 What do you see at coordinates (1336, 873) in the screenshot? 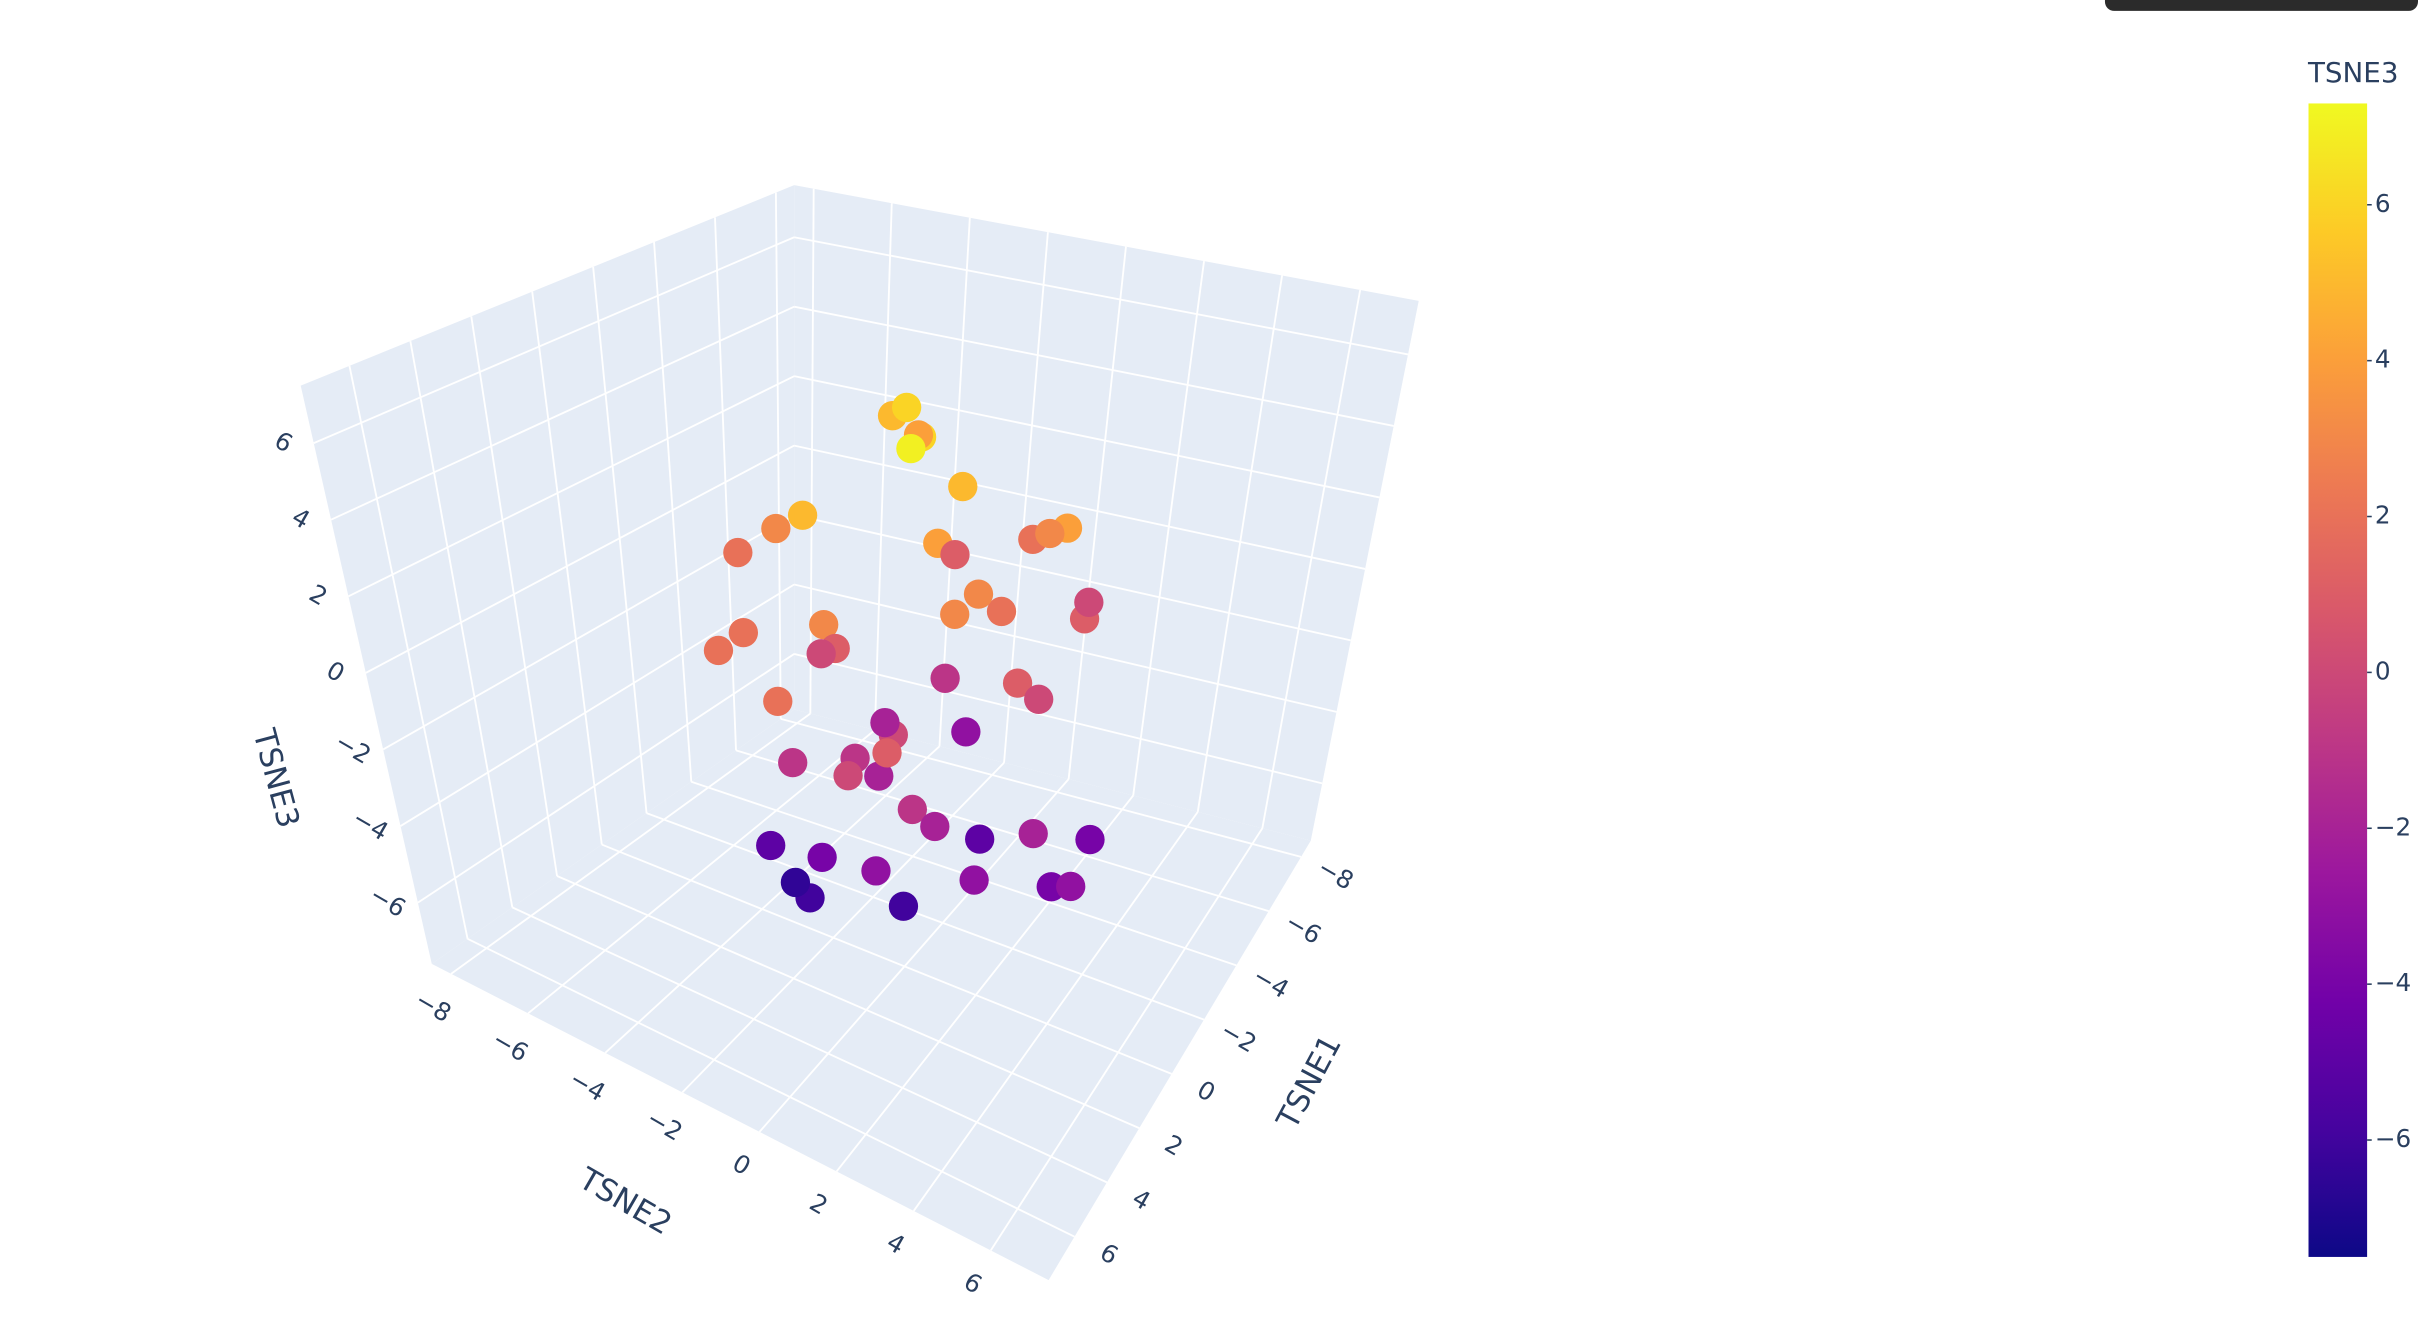
I see `x-tick-label: −8` at bounding box center [1336, 873].